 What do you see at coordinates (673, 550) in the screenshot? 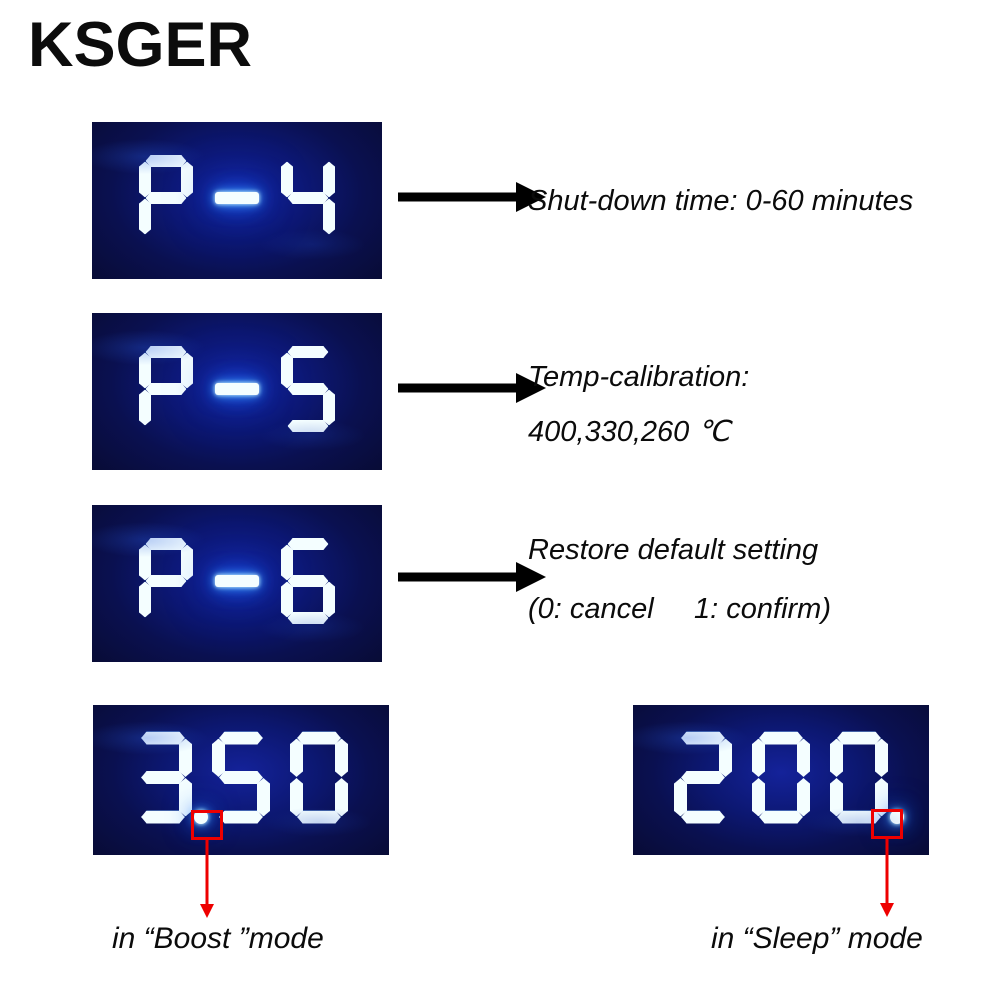
I see `annotation-p6-line1: Restore default setting` at bounding box center [673, 550].